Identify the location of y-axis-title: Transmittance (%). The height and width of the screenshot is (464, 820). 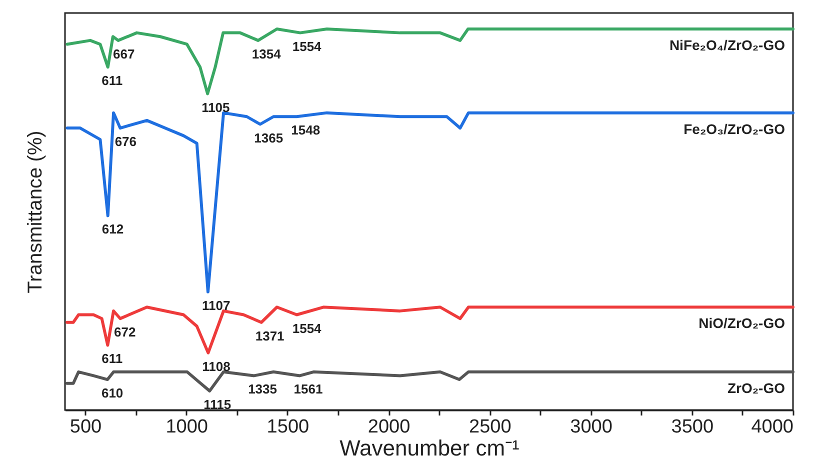
(35, 212).